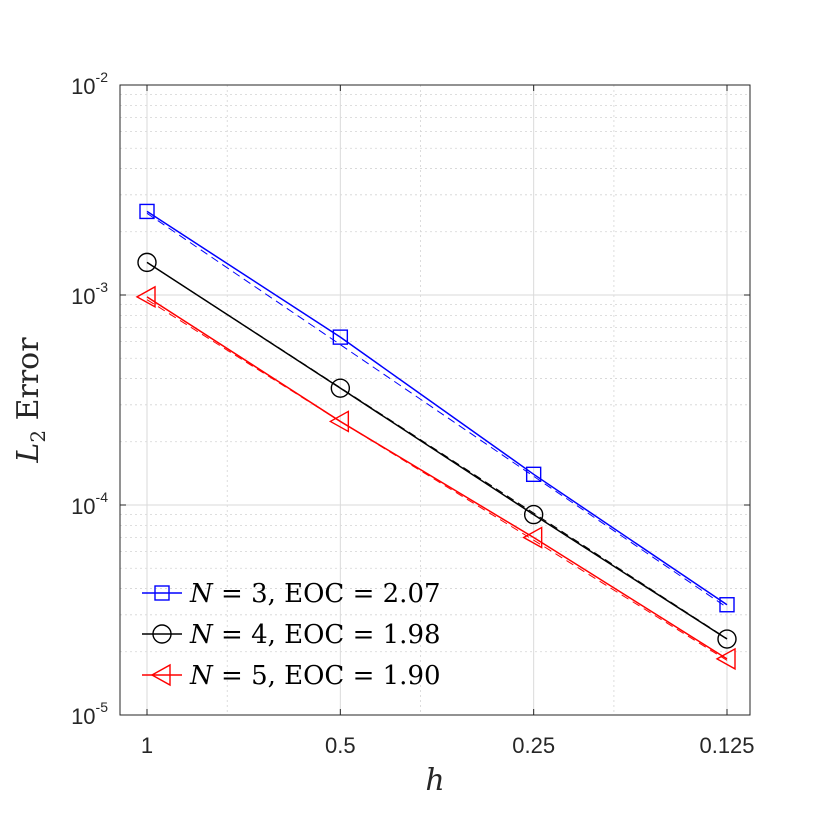 This screenshot has height=830, width=830. Describe the element at coordinates (89, 504) in the screenshot. I see `y-tick-label: 10⁻⁴` at that location.